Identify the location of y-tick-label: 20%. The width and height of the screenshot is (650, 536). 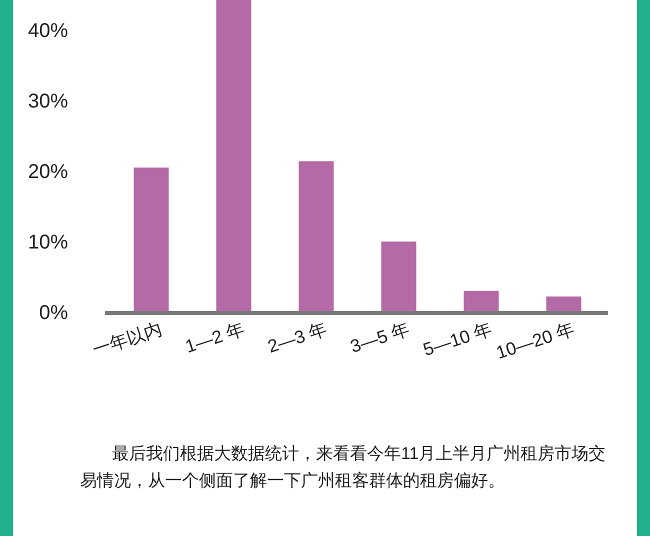
(48, 172).